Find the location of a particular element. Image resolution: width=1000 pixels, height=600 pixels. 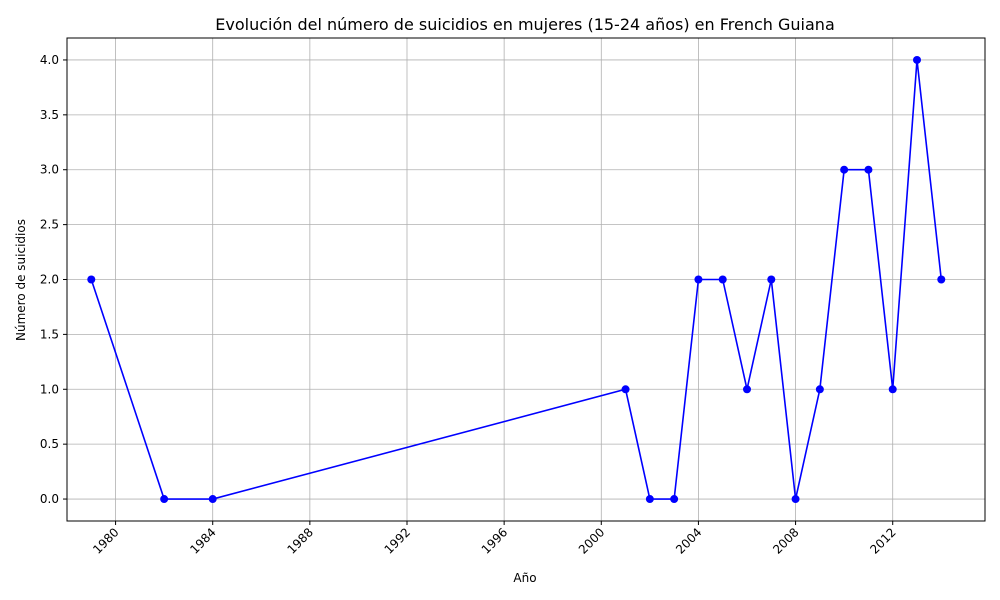

x-tick-label: 2004 is located at coordinates (688, 540).